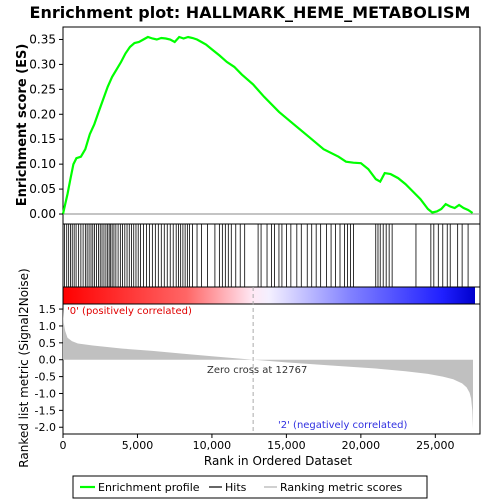 The image size is (500, 500). What do you see at coordinates (63, 445) in the screenshot?
I see `x-tick-label: 0` at bounding box center [63, 445].